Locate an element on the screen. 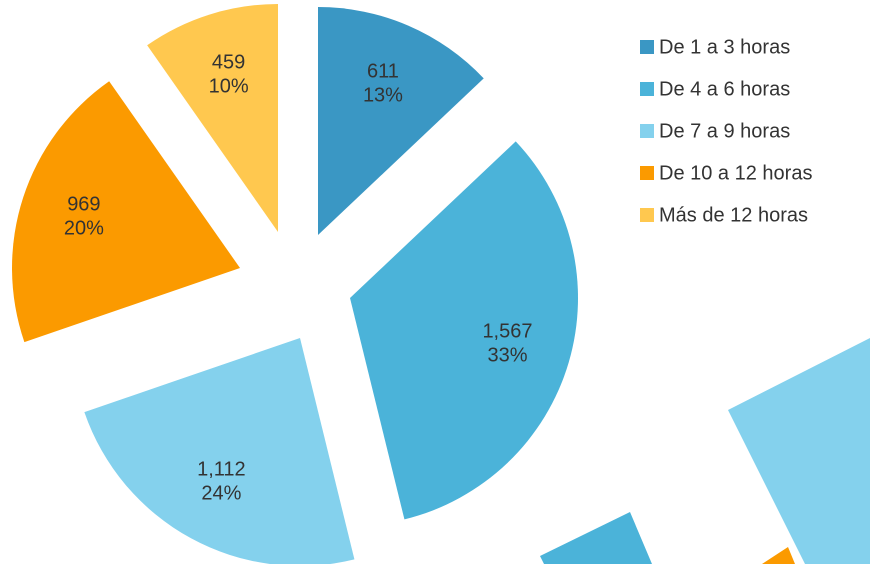 This screenshot has width=870, height=564. slice-percent-label: 10% is located at coordinates (229, 87).